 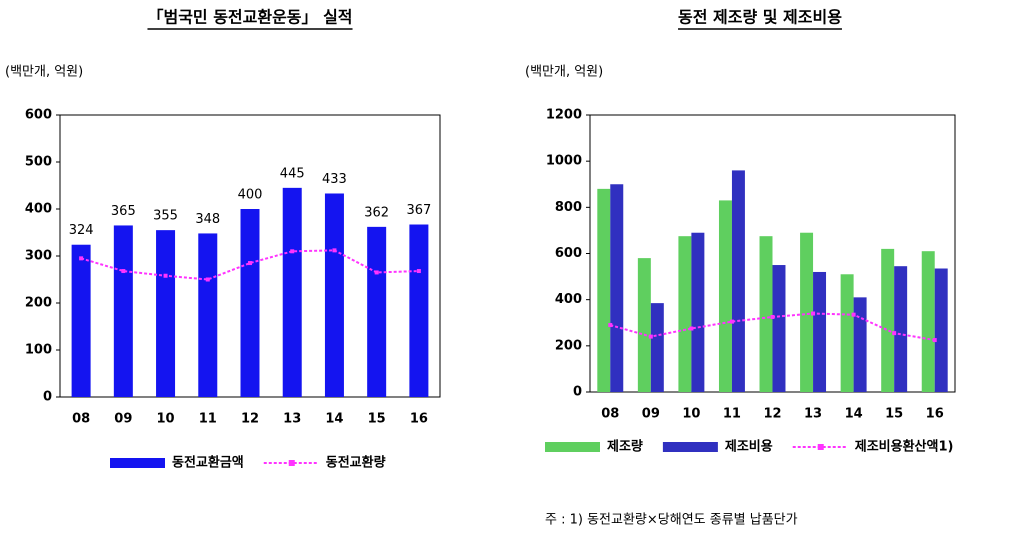 What do you see at coordinates (625, 447) in the screenshot?
I see `legend-label: 제조량` at bounding box center [625, 447].